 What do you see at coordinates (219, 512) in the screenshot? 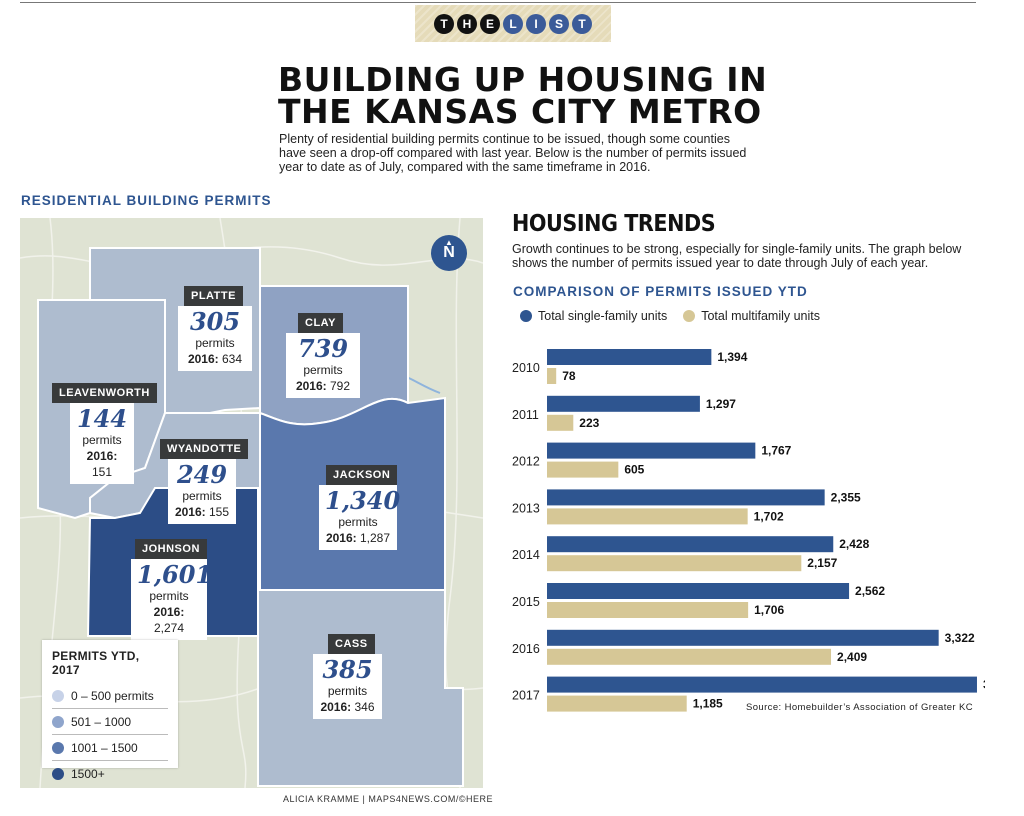
I see `county-permits-2016: 155` at bounding box center [219, 512].